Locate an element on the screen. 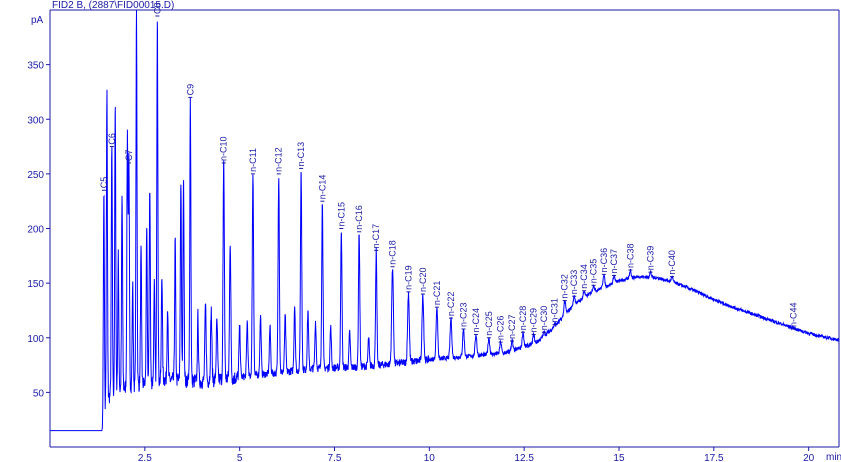 This screenshot has width=841, height=462. peak-label: n-C14 is located at coordinates (322, 187).